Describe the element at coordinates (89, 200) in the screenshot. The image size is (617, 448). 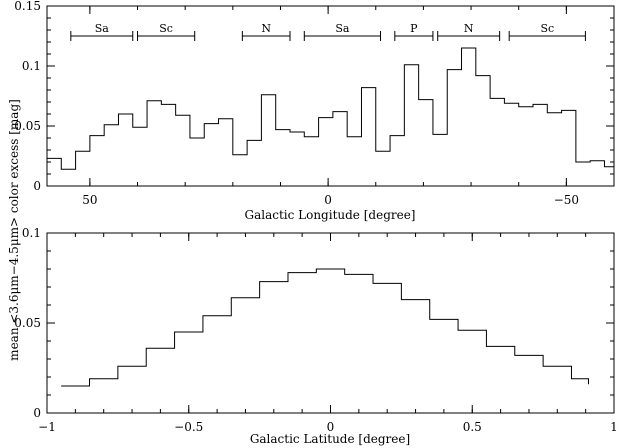
I see `x-tick-label: 50` at that location.